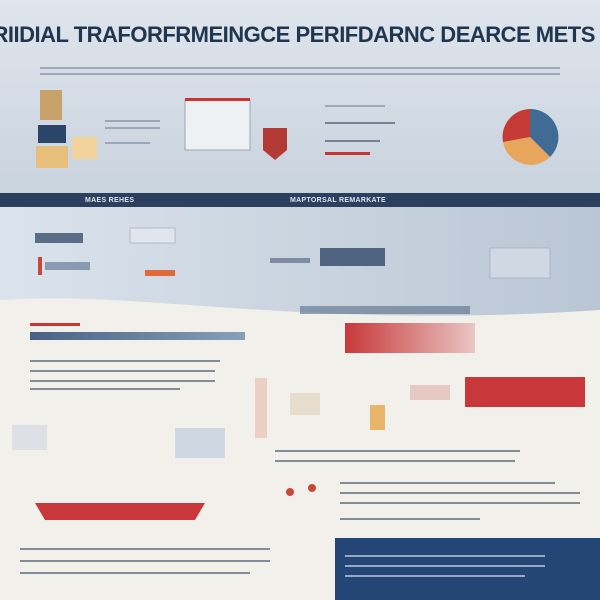 Image resolution: width=600 pixels, height=600 pixels. I want to click on section-label: MAPTORSAL REMARKATE, so click(338, 200).